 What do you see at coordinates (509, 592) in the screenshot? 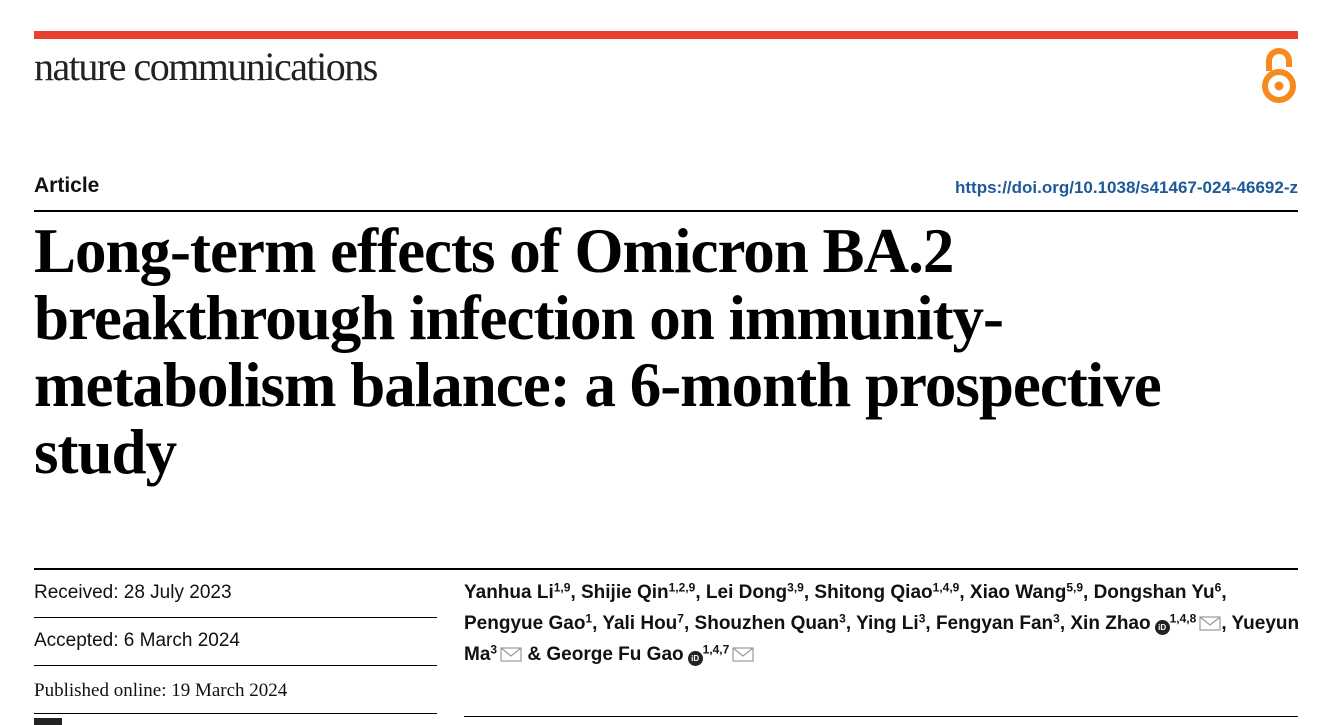
I see `author-name: Yanhua Li` at bounding box center [509, 592].